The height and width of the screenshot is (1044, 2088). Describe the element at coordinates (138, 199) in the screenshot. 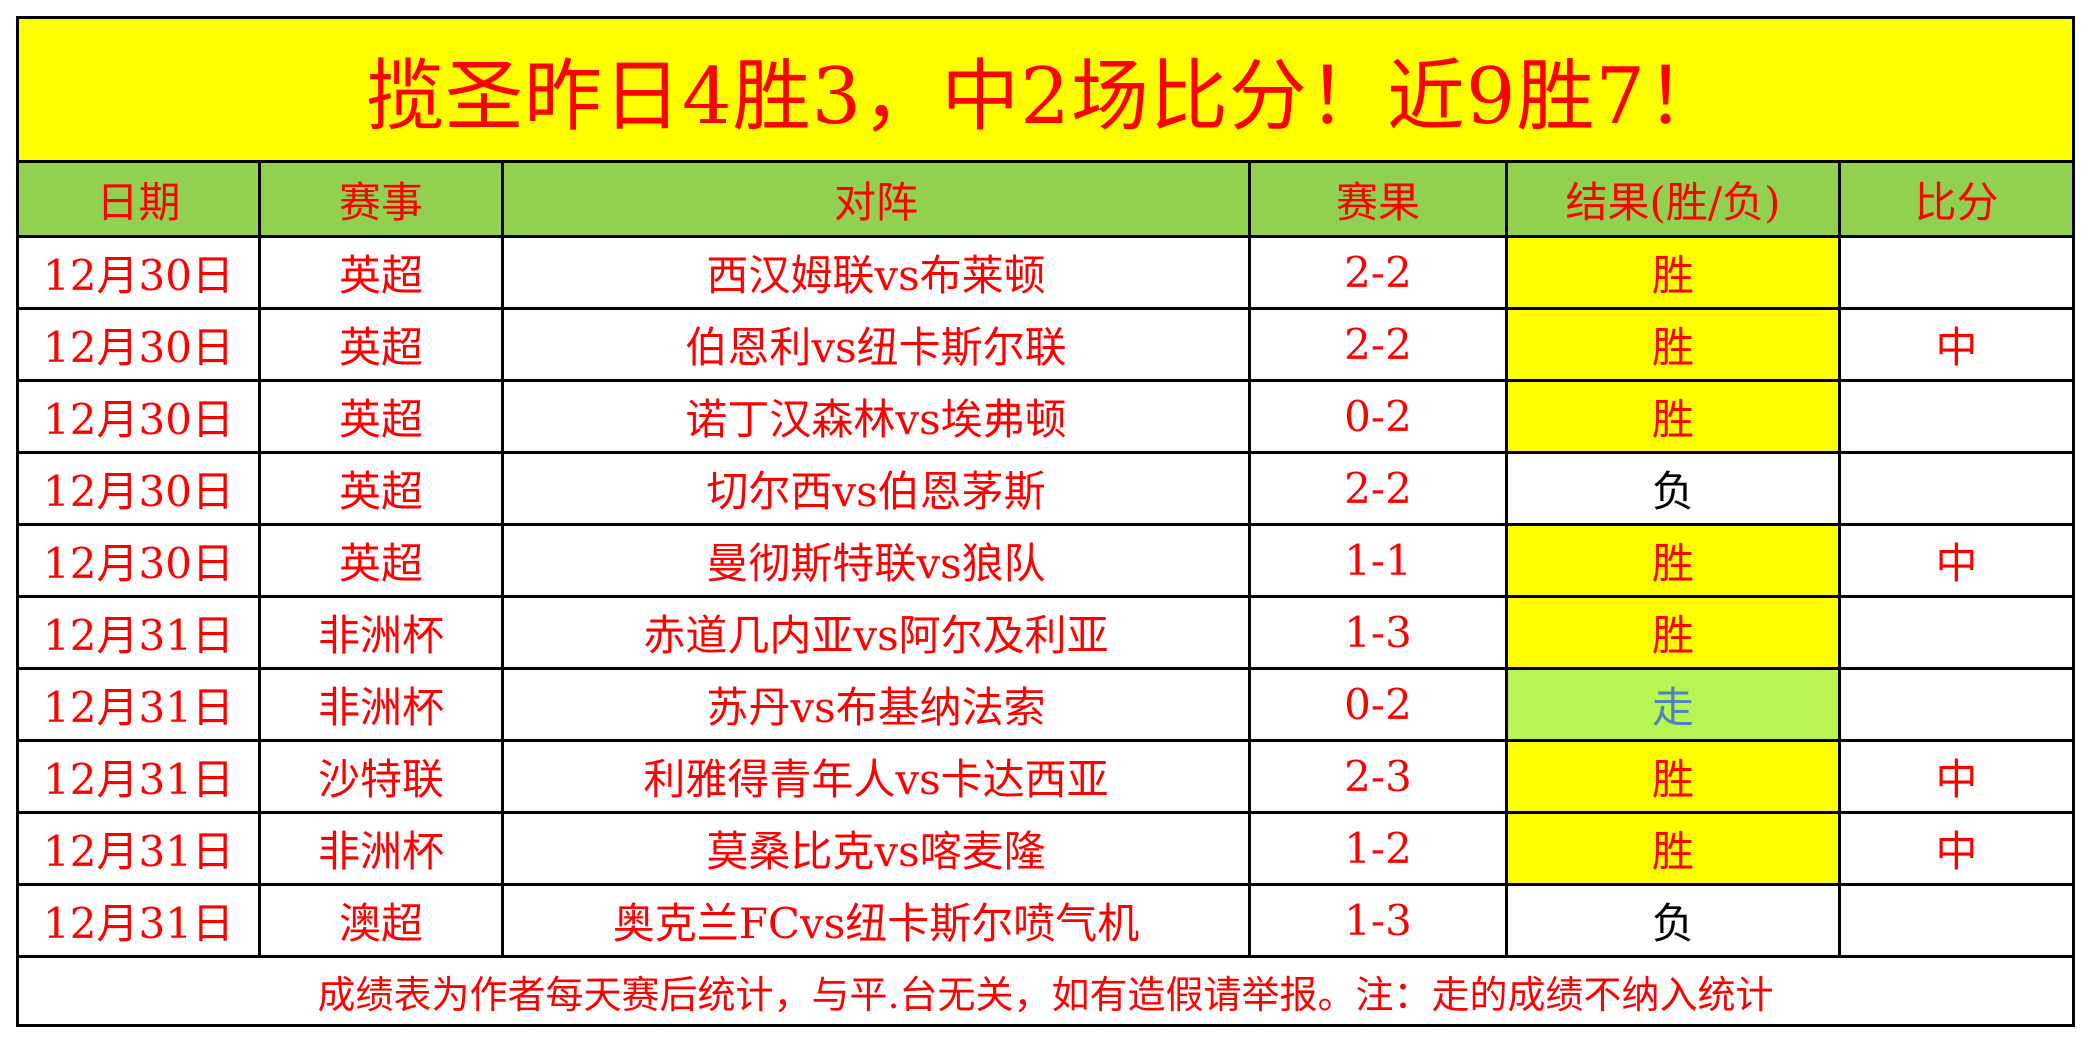

I see `header-date: 日期` at that location.